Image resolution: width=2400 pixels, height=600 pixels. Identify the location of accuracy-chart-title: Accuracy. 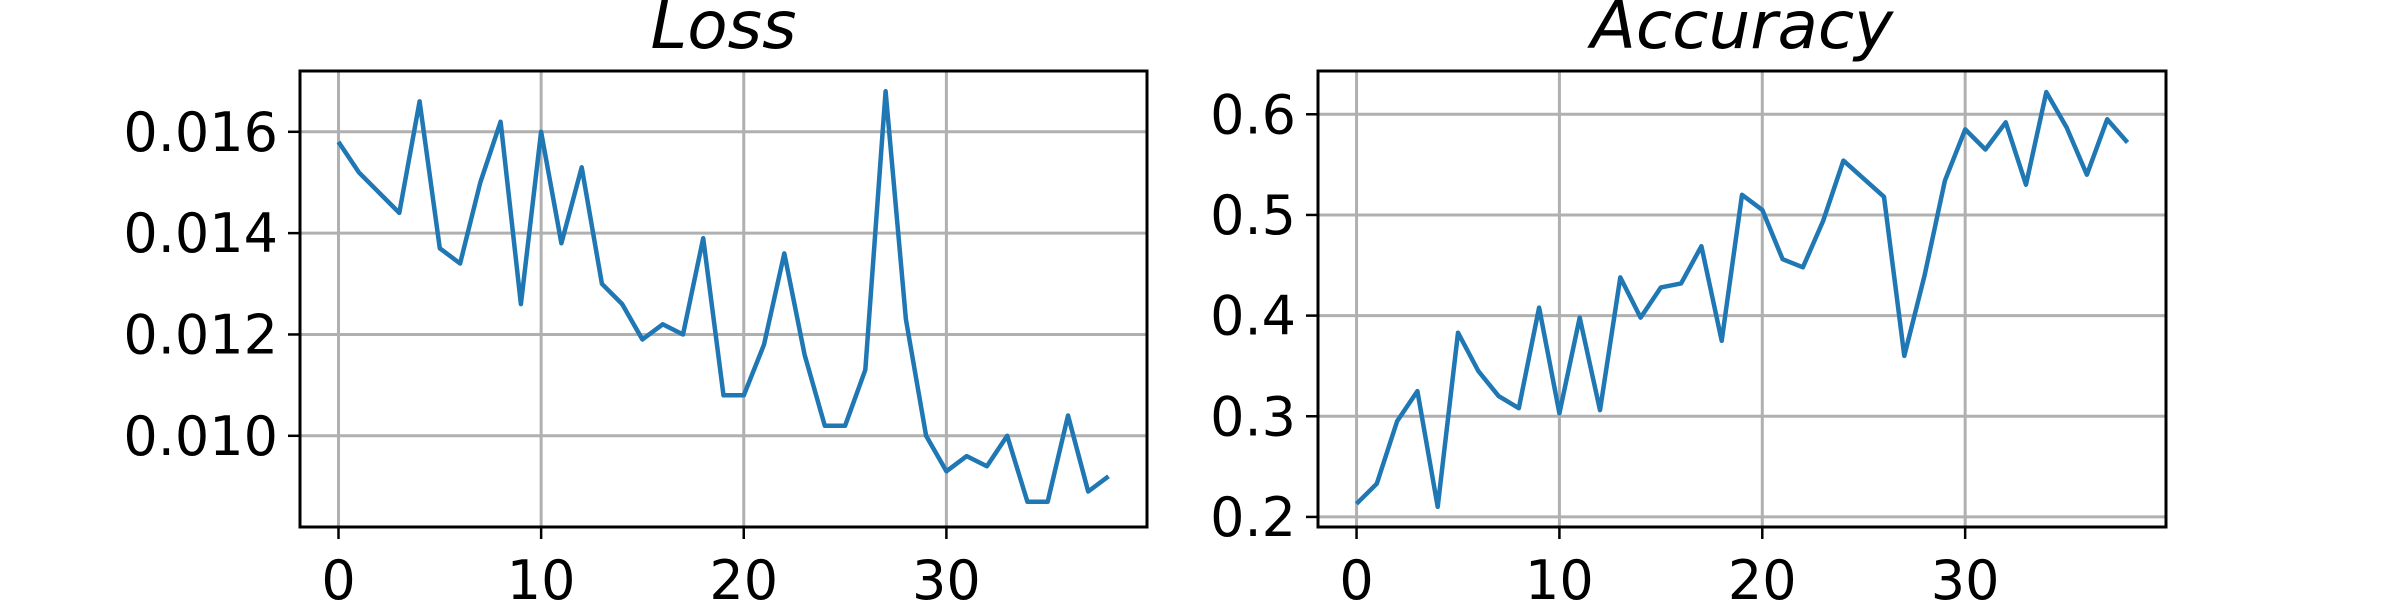
(1740, 32).